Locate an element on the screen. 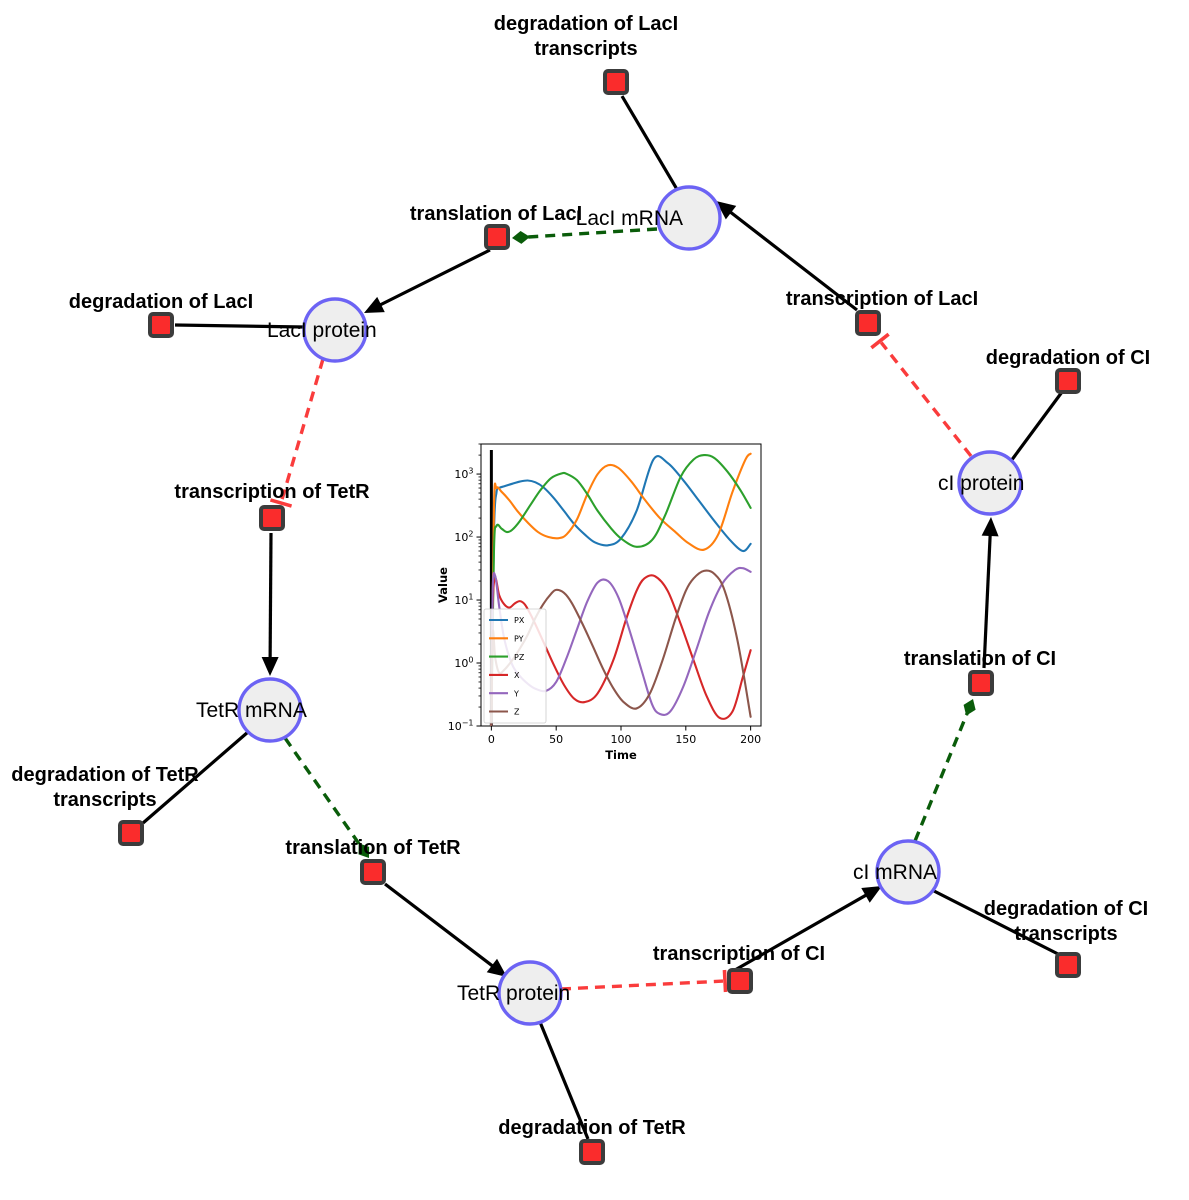 Image resolution: width=1189 pixels, height=1200 pixels. reaction-node-deg_tetr is located at coordinates (592, 1152).